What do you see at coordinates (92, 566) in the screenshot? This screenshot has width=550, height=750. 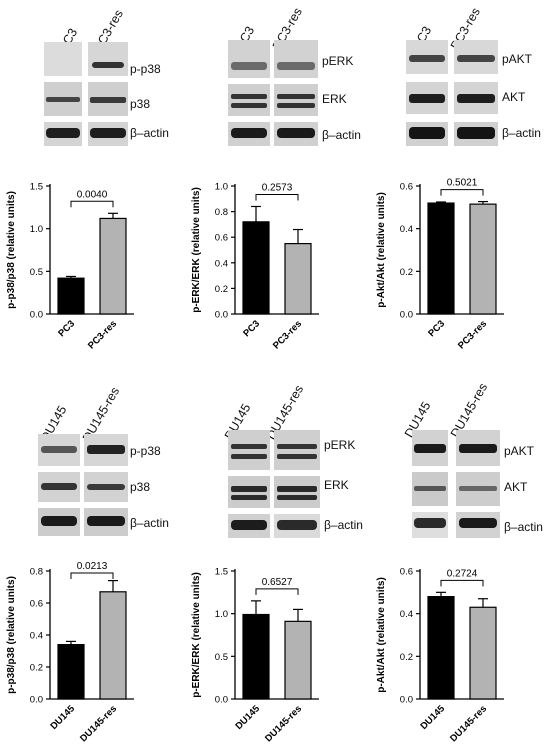 I see `p-value-label: 0.0213` at bounding box center [92, 566].